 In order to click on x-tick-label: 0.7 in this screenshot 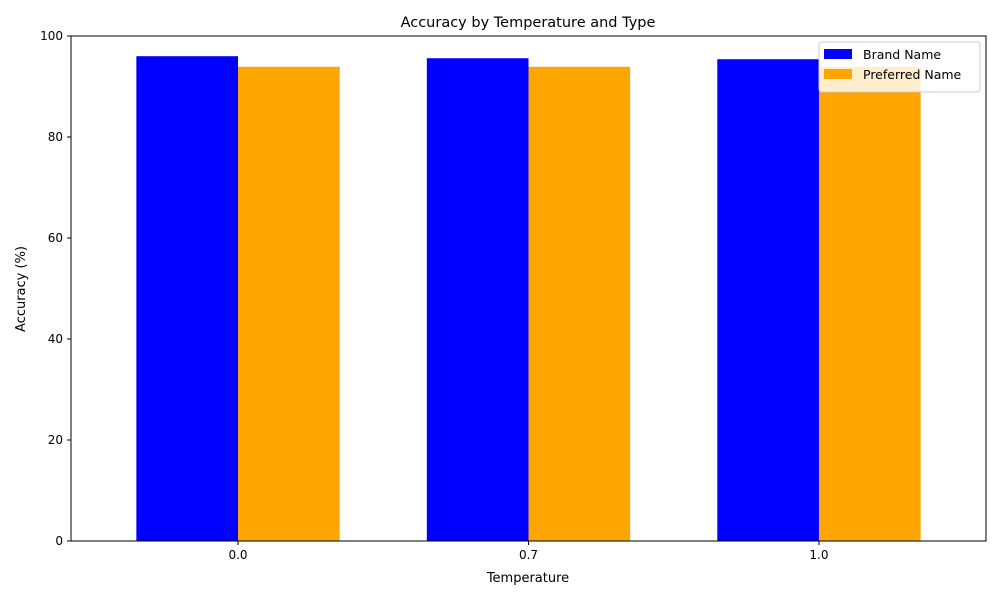, I will do `click(528, 555)`.